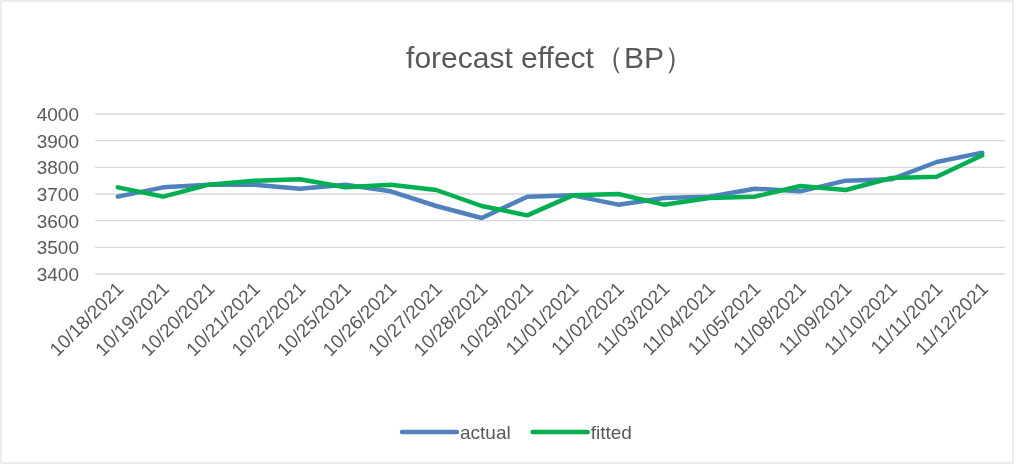  I want to click on y-tick-label: 3900, so click(57, 141).